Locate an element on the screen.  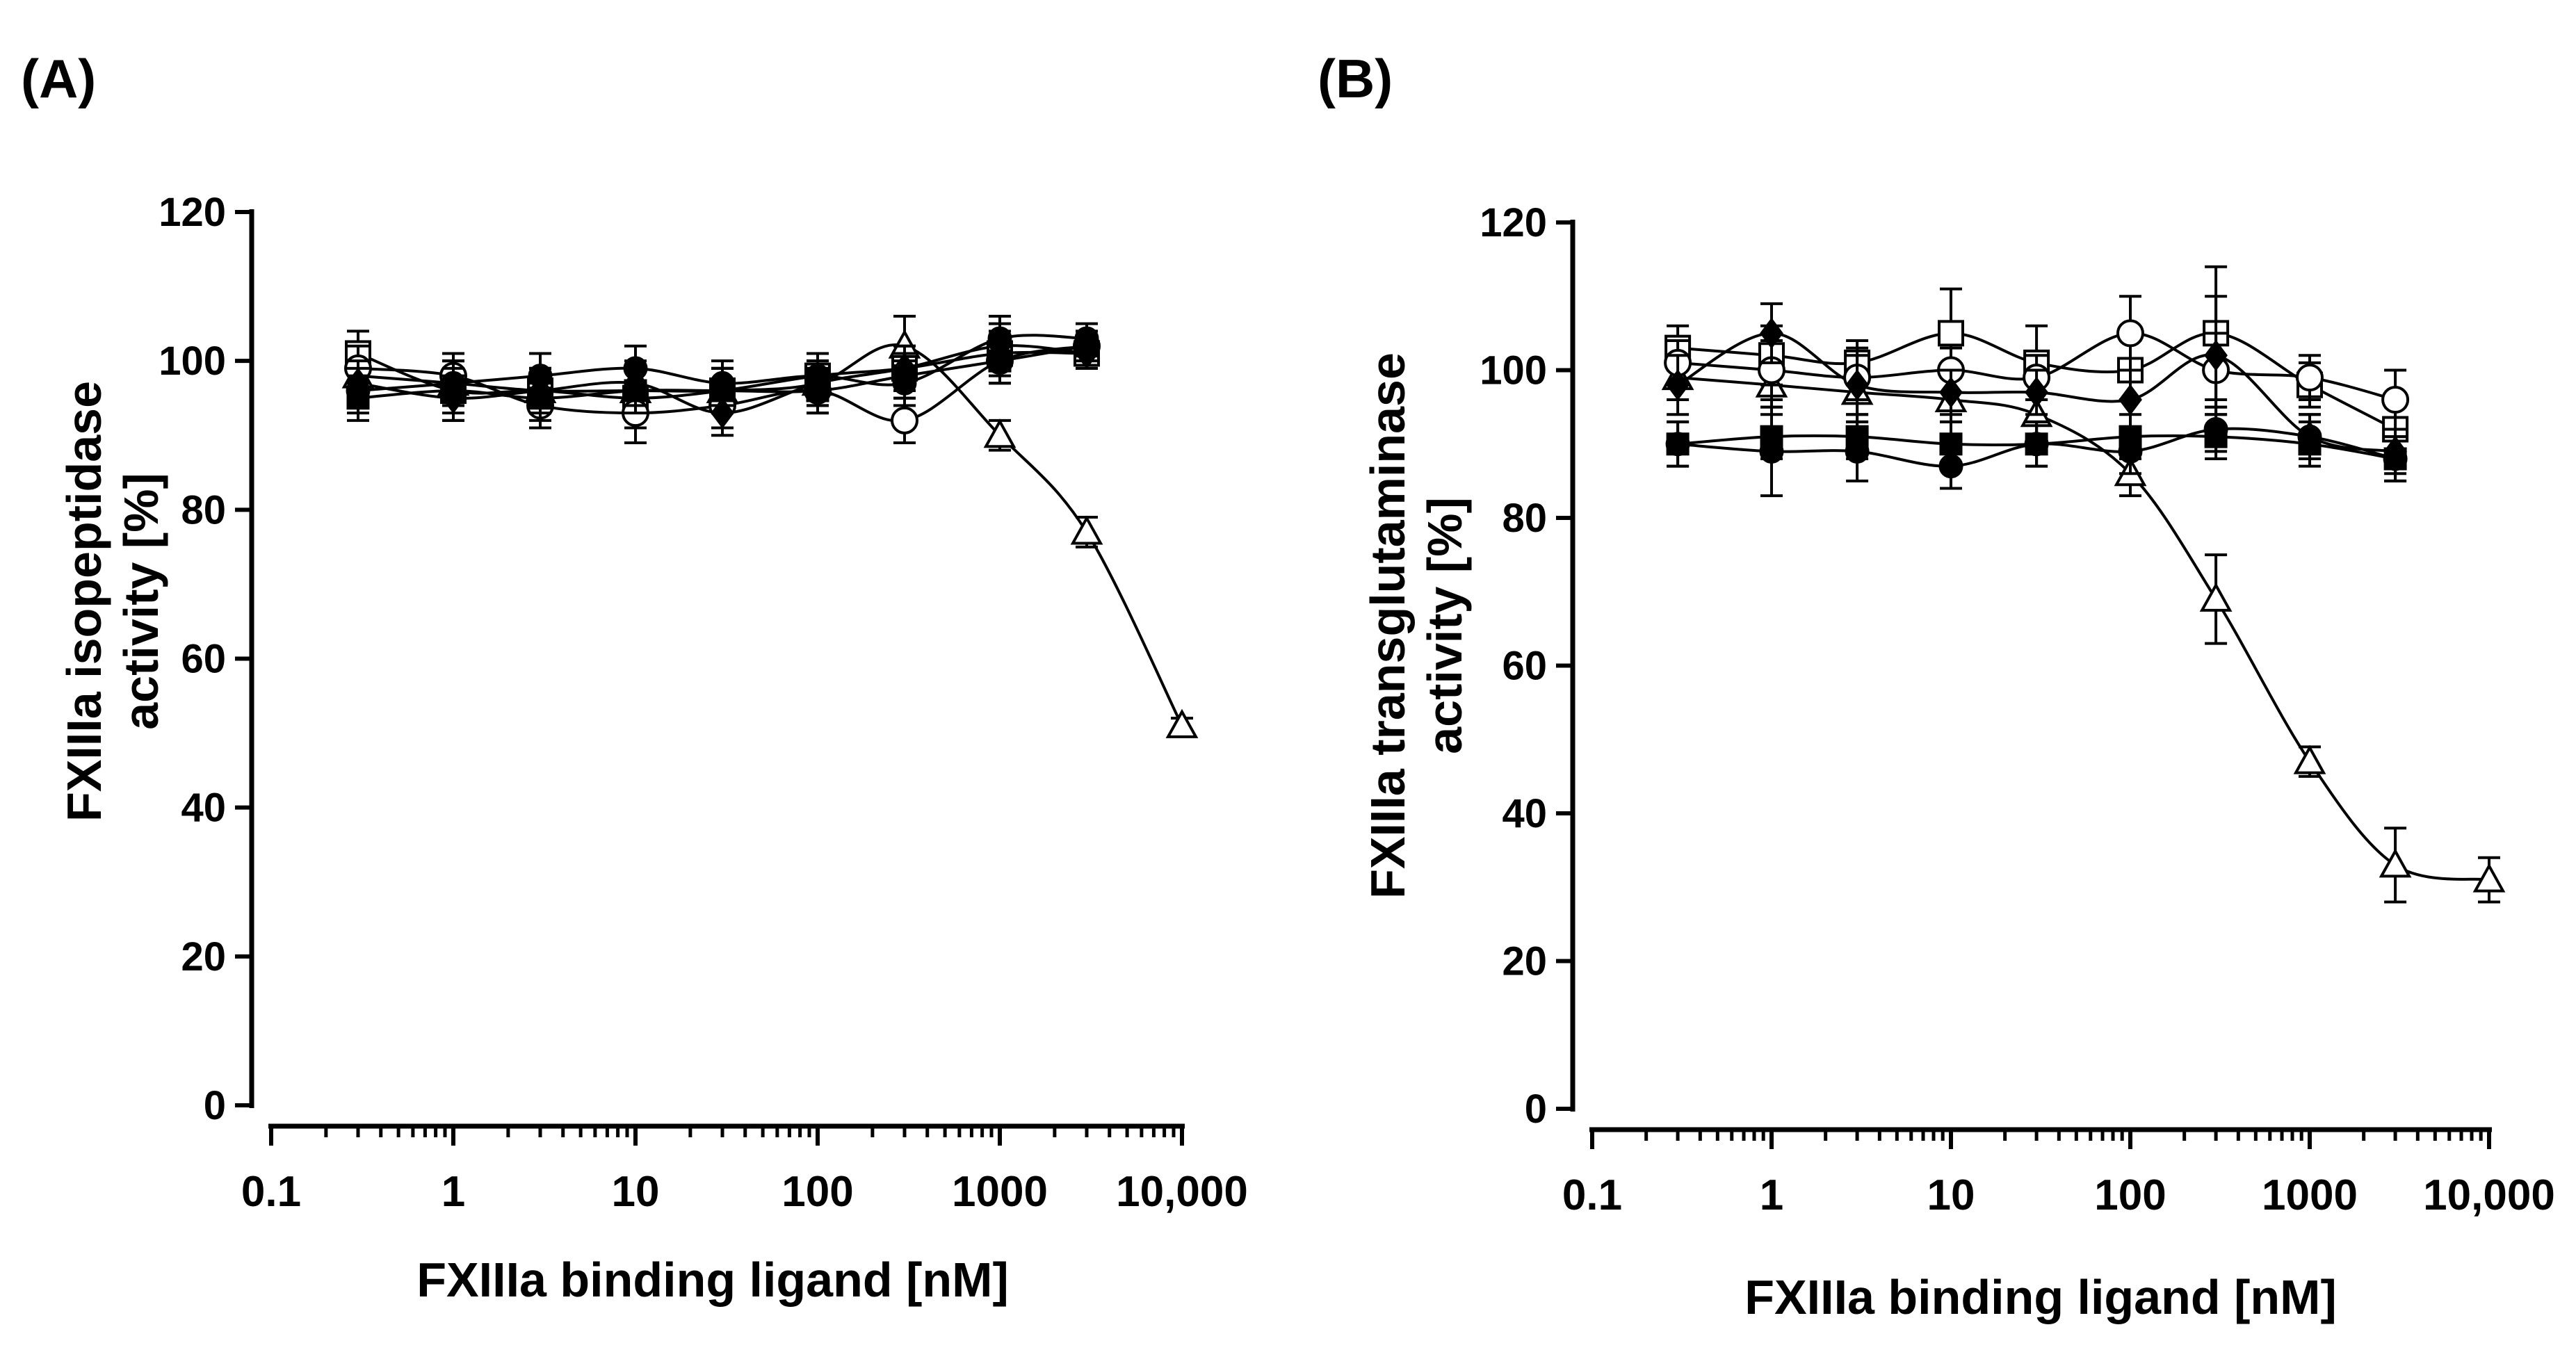
panel-label-a: (A) is located at coordinates (58, 78).